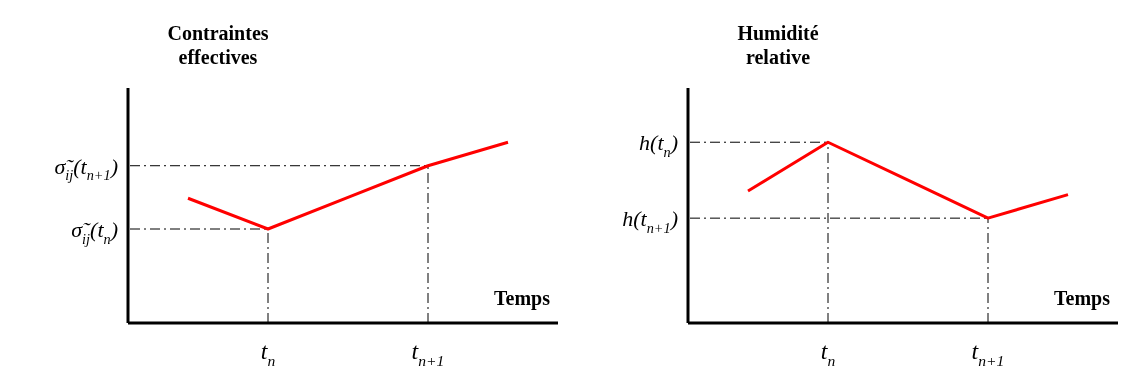 The width and height of the screenshot is (1137, 390). I want to click on y-axis-title: Humidité relative, so click(778, 45).